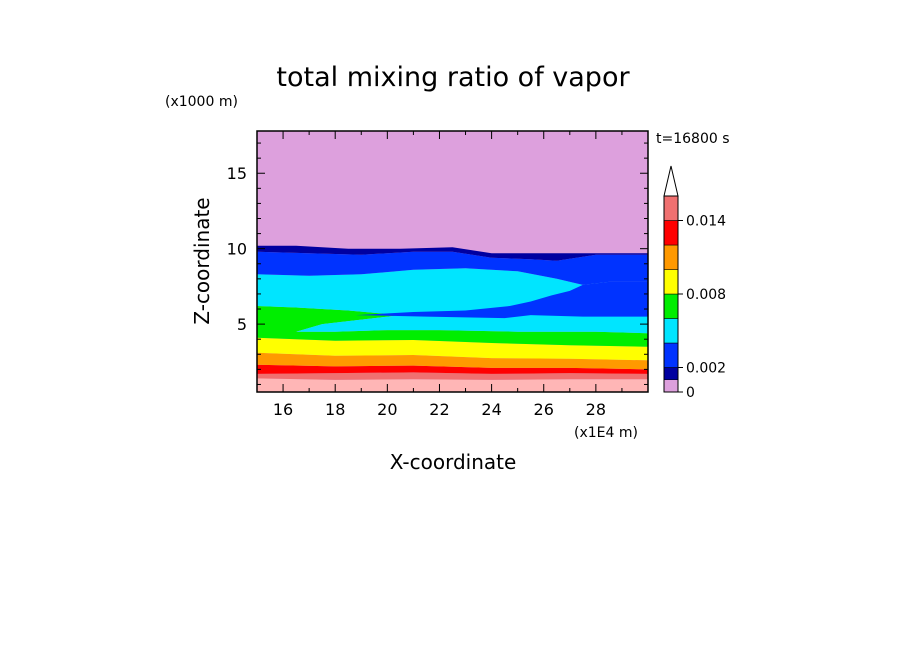 The height and width of the screenshot is (654, 904). I want to click on y-unit-label: (x1000 m), so click(201, 102).